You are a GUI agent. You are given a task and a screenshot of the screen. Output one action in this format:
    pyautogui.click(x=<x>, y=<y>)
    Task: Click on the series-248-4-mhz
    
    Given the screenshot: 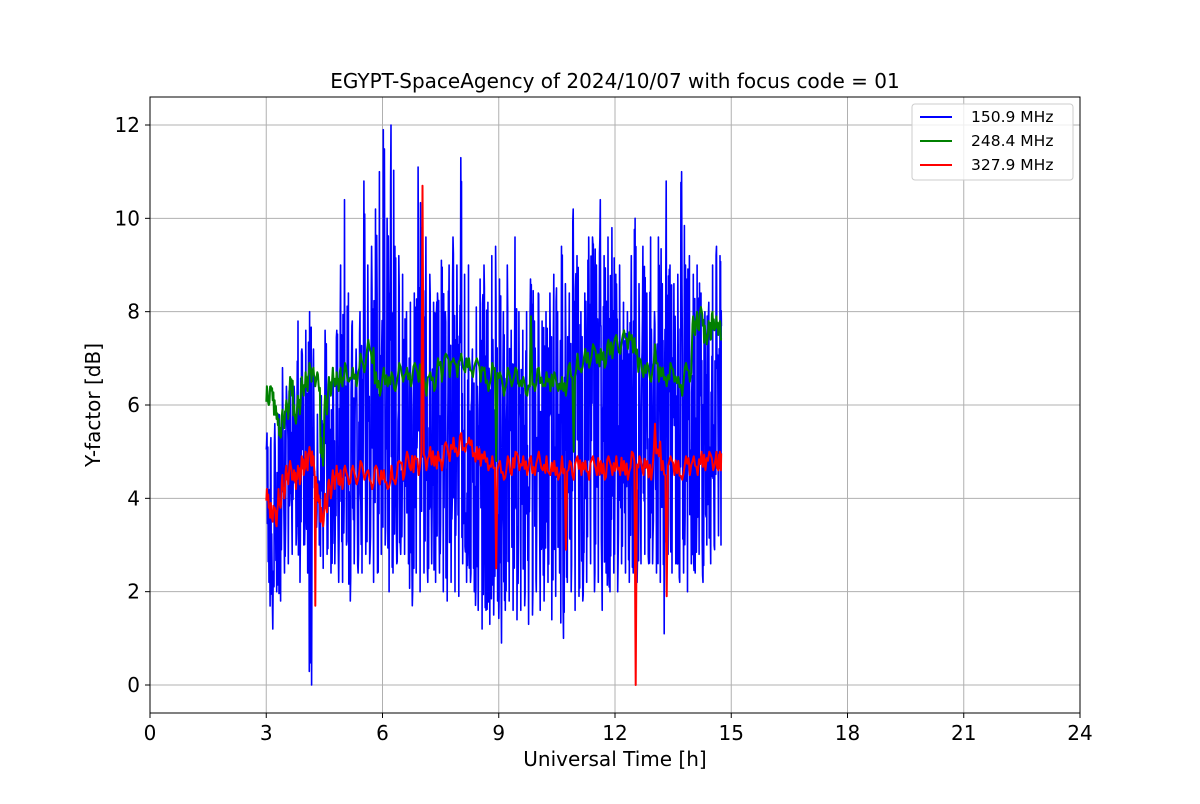 What is the action you would take?
    pyautogui.click(x=494, y=386)
    